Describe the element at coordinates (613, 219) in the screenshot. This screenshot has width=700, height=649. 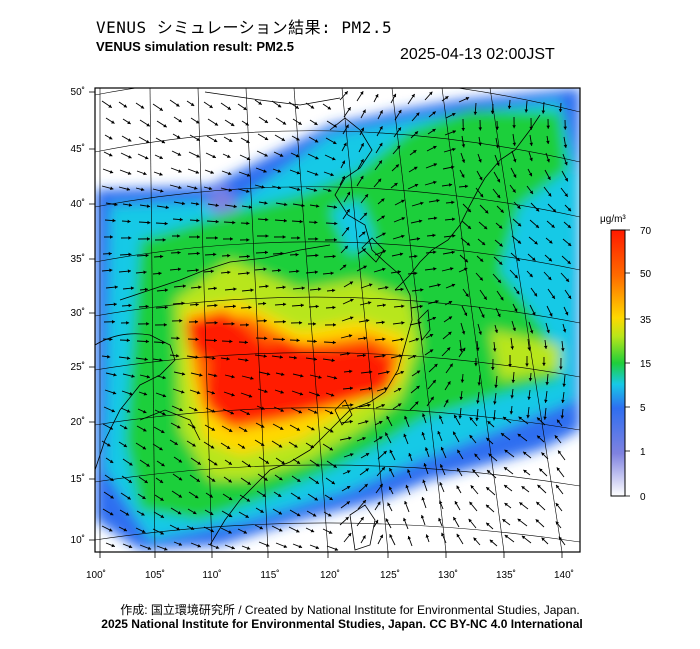
I see `colorbar-unit: μg/m³` at that location.